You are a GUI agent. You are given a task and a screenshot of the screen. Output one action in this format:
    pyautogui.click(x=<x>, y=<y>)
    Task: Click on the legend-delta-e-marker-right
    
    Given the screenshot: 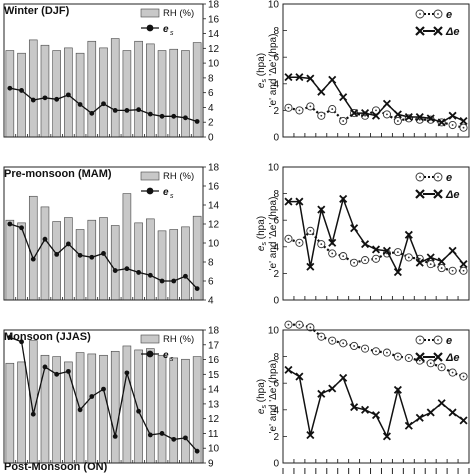 What is the action you would take?
    pyautogui.click(x=438, y=357)
    